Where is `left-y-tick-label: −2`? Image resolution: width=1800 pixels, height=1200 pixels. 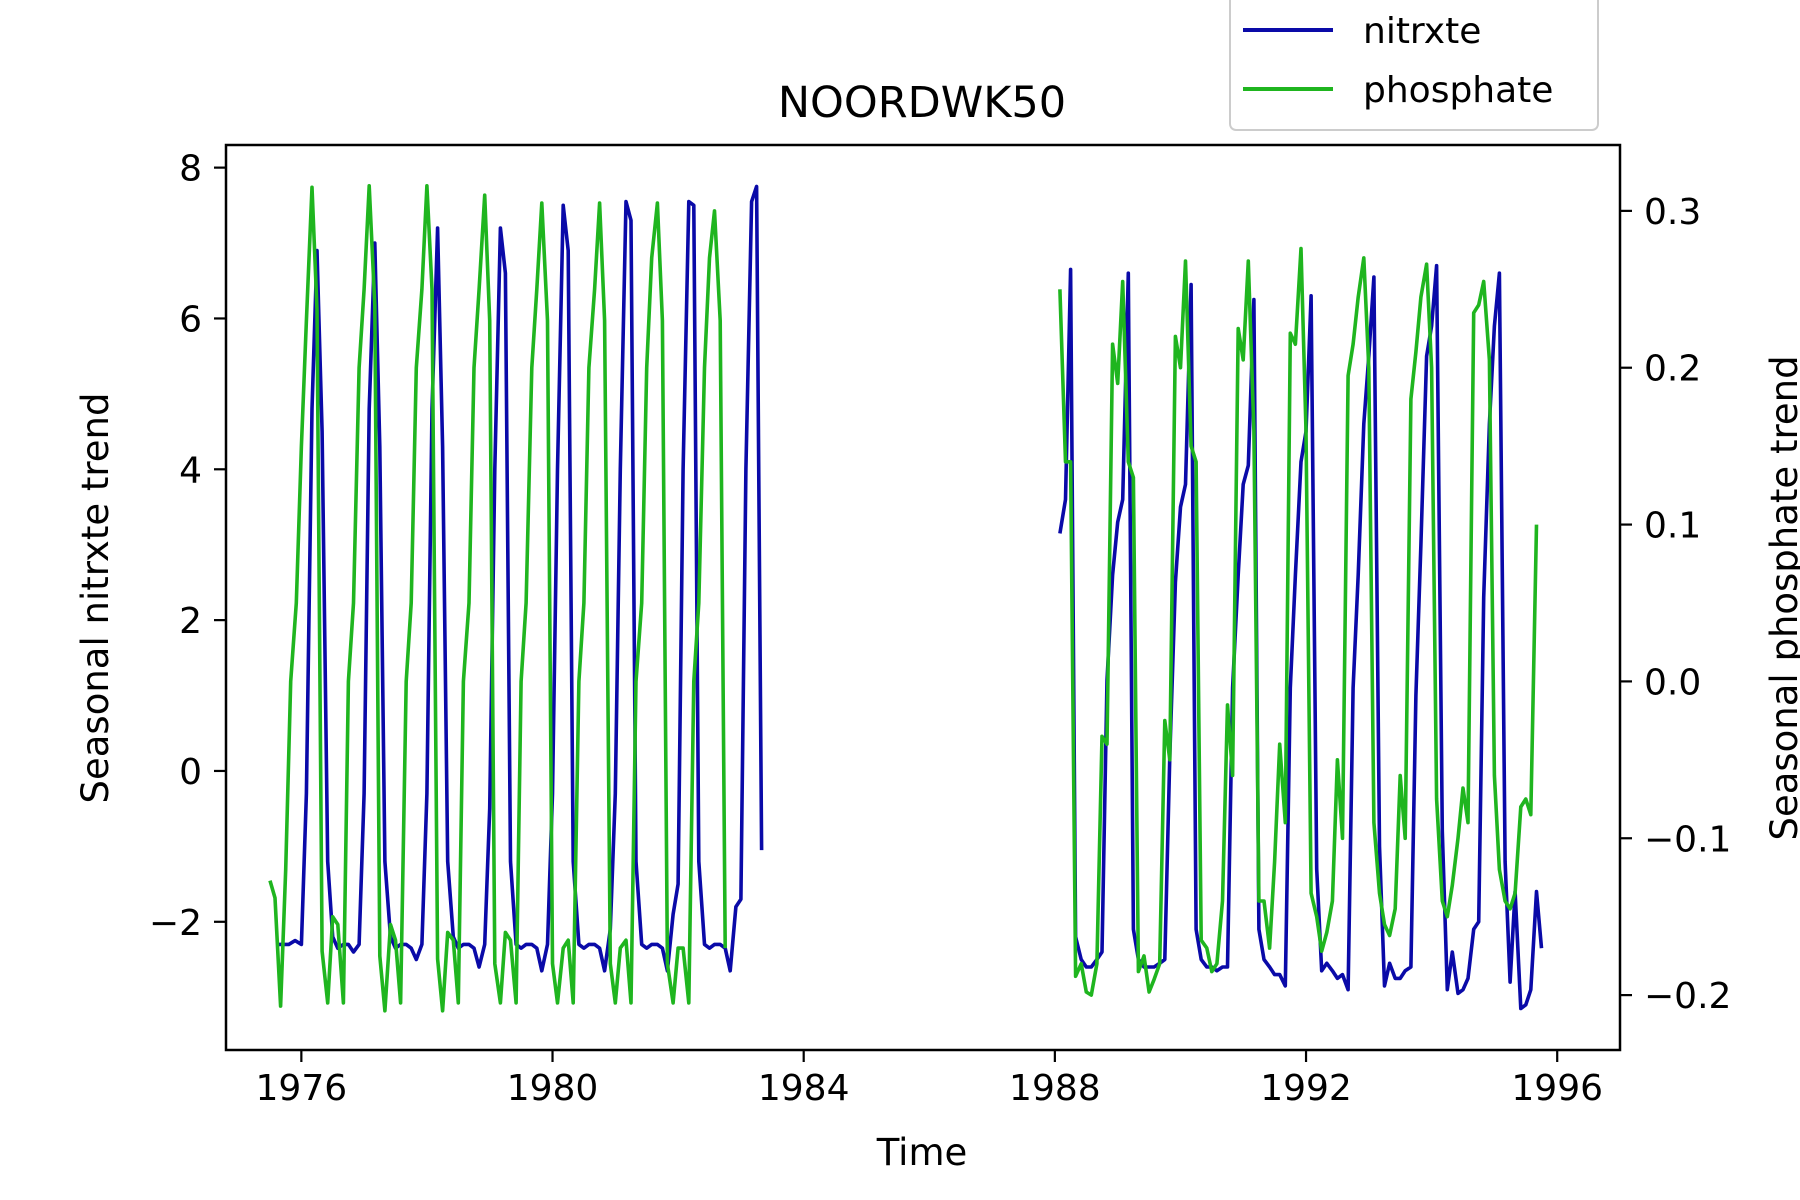
left-y-tick-label: −2 is located at coordinates (175, 923).